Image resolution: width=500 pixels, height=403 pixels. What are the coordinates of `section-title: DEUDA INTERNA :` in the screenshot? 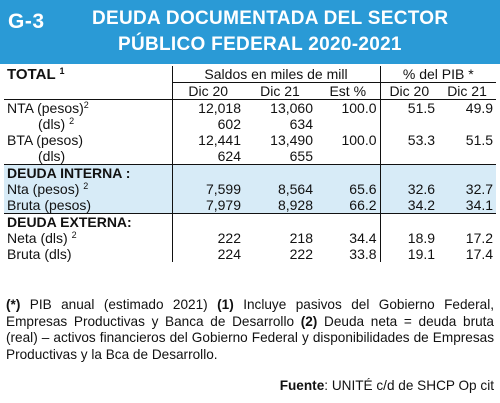 It's located at (88, 172).